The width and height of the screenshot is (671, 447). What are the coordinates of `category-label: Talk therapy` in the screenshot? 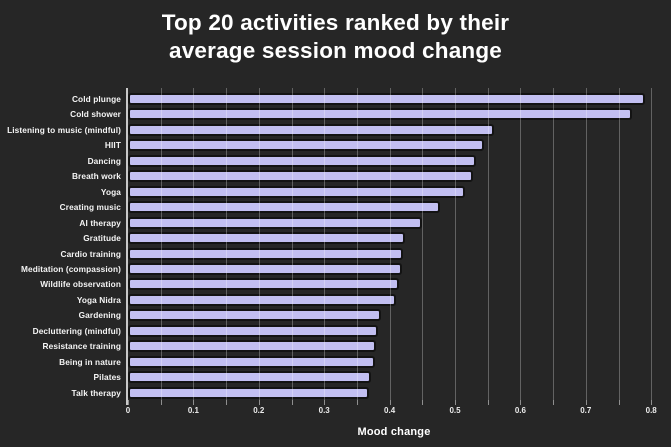 It's located at (96, 392).